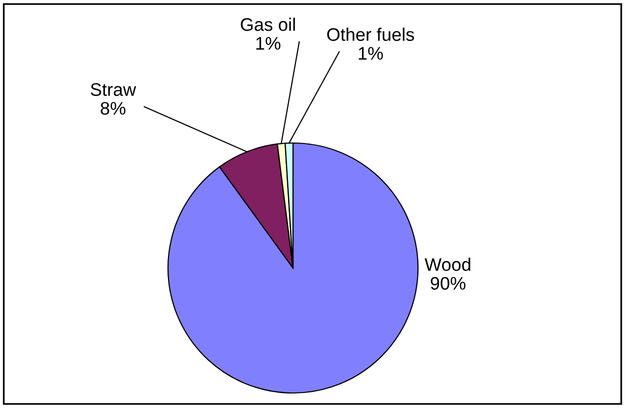  I want to click on slice-label: Straw, so click(113, 89).